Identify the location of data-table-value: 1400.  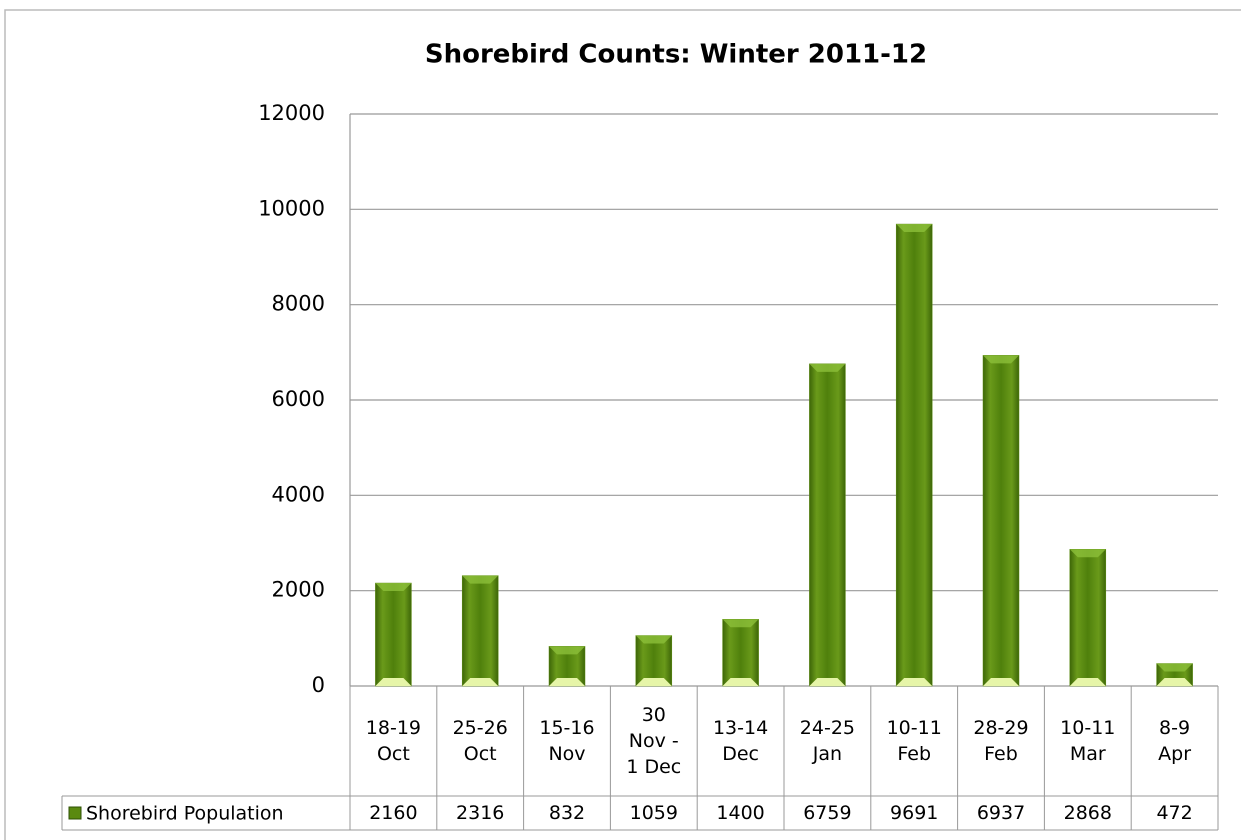
(740, 813).